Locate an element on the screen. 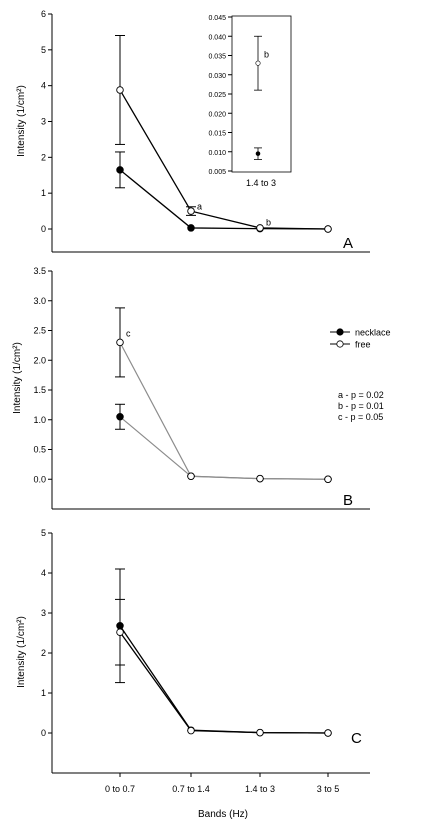 This screenshot has width=421, height=827. panel-a-plot-area: ab is located at coordinates (223, 134).